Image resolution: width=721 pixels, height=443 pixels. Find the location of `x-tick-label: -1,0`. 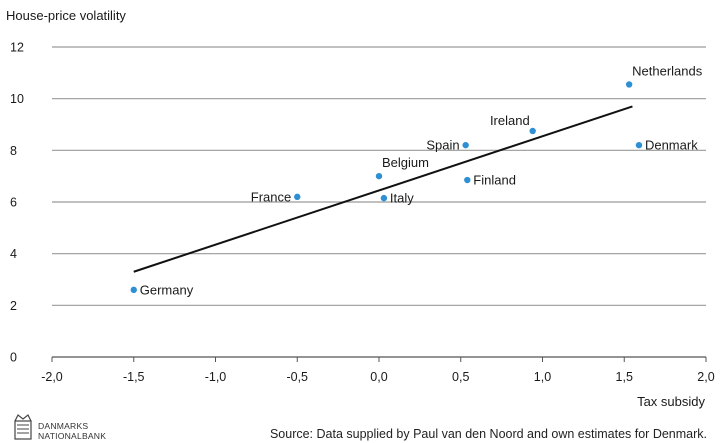

x-tick-label: -1,0 is located at coordinates (216, 377).